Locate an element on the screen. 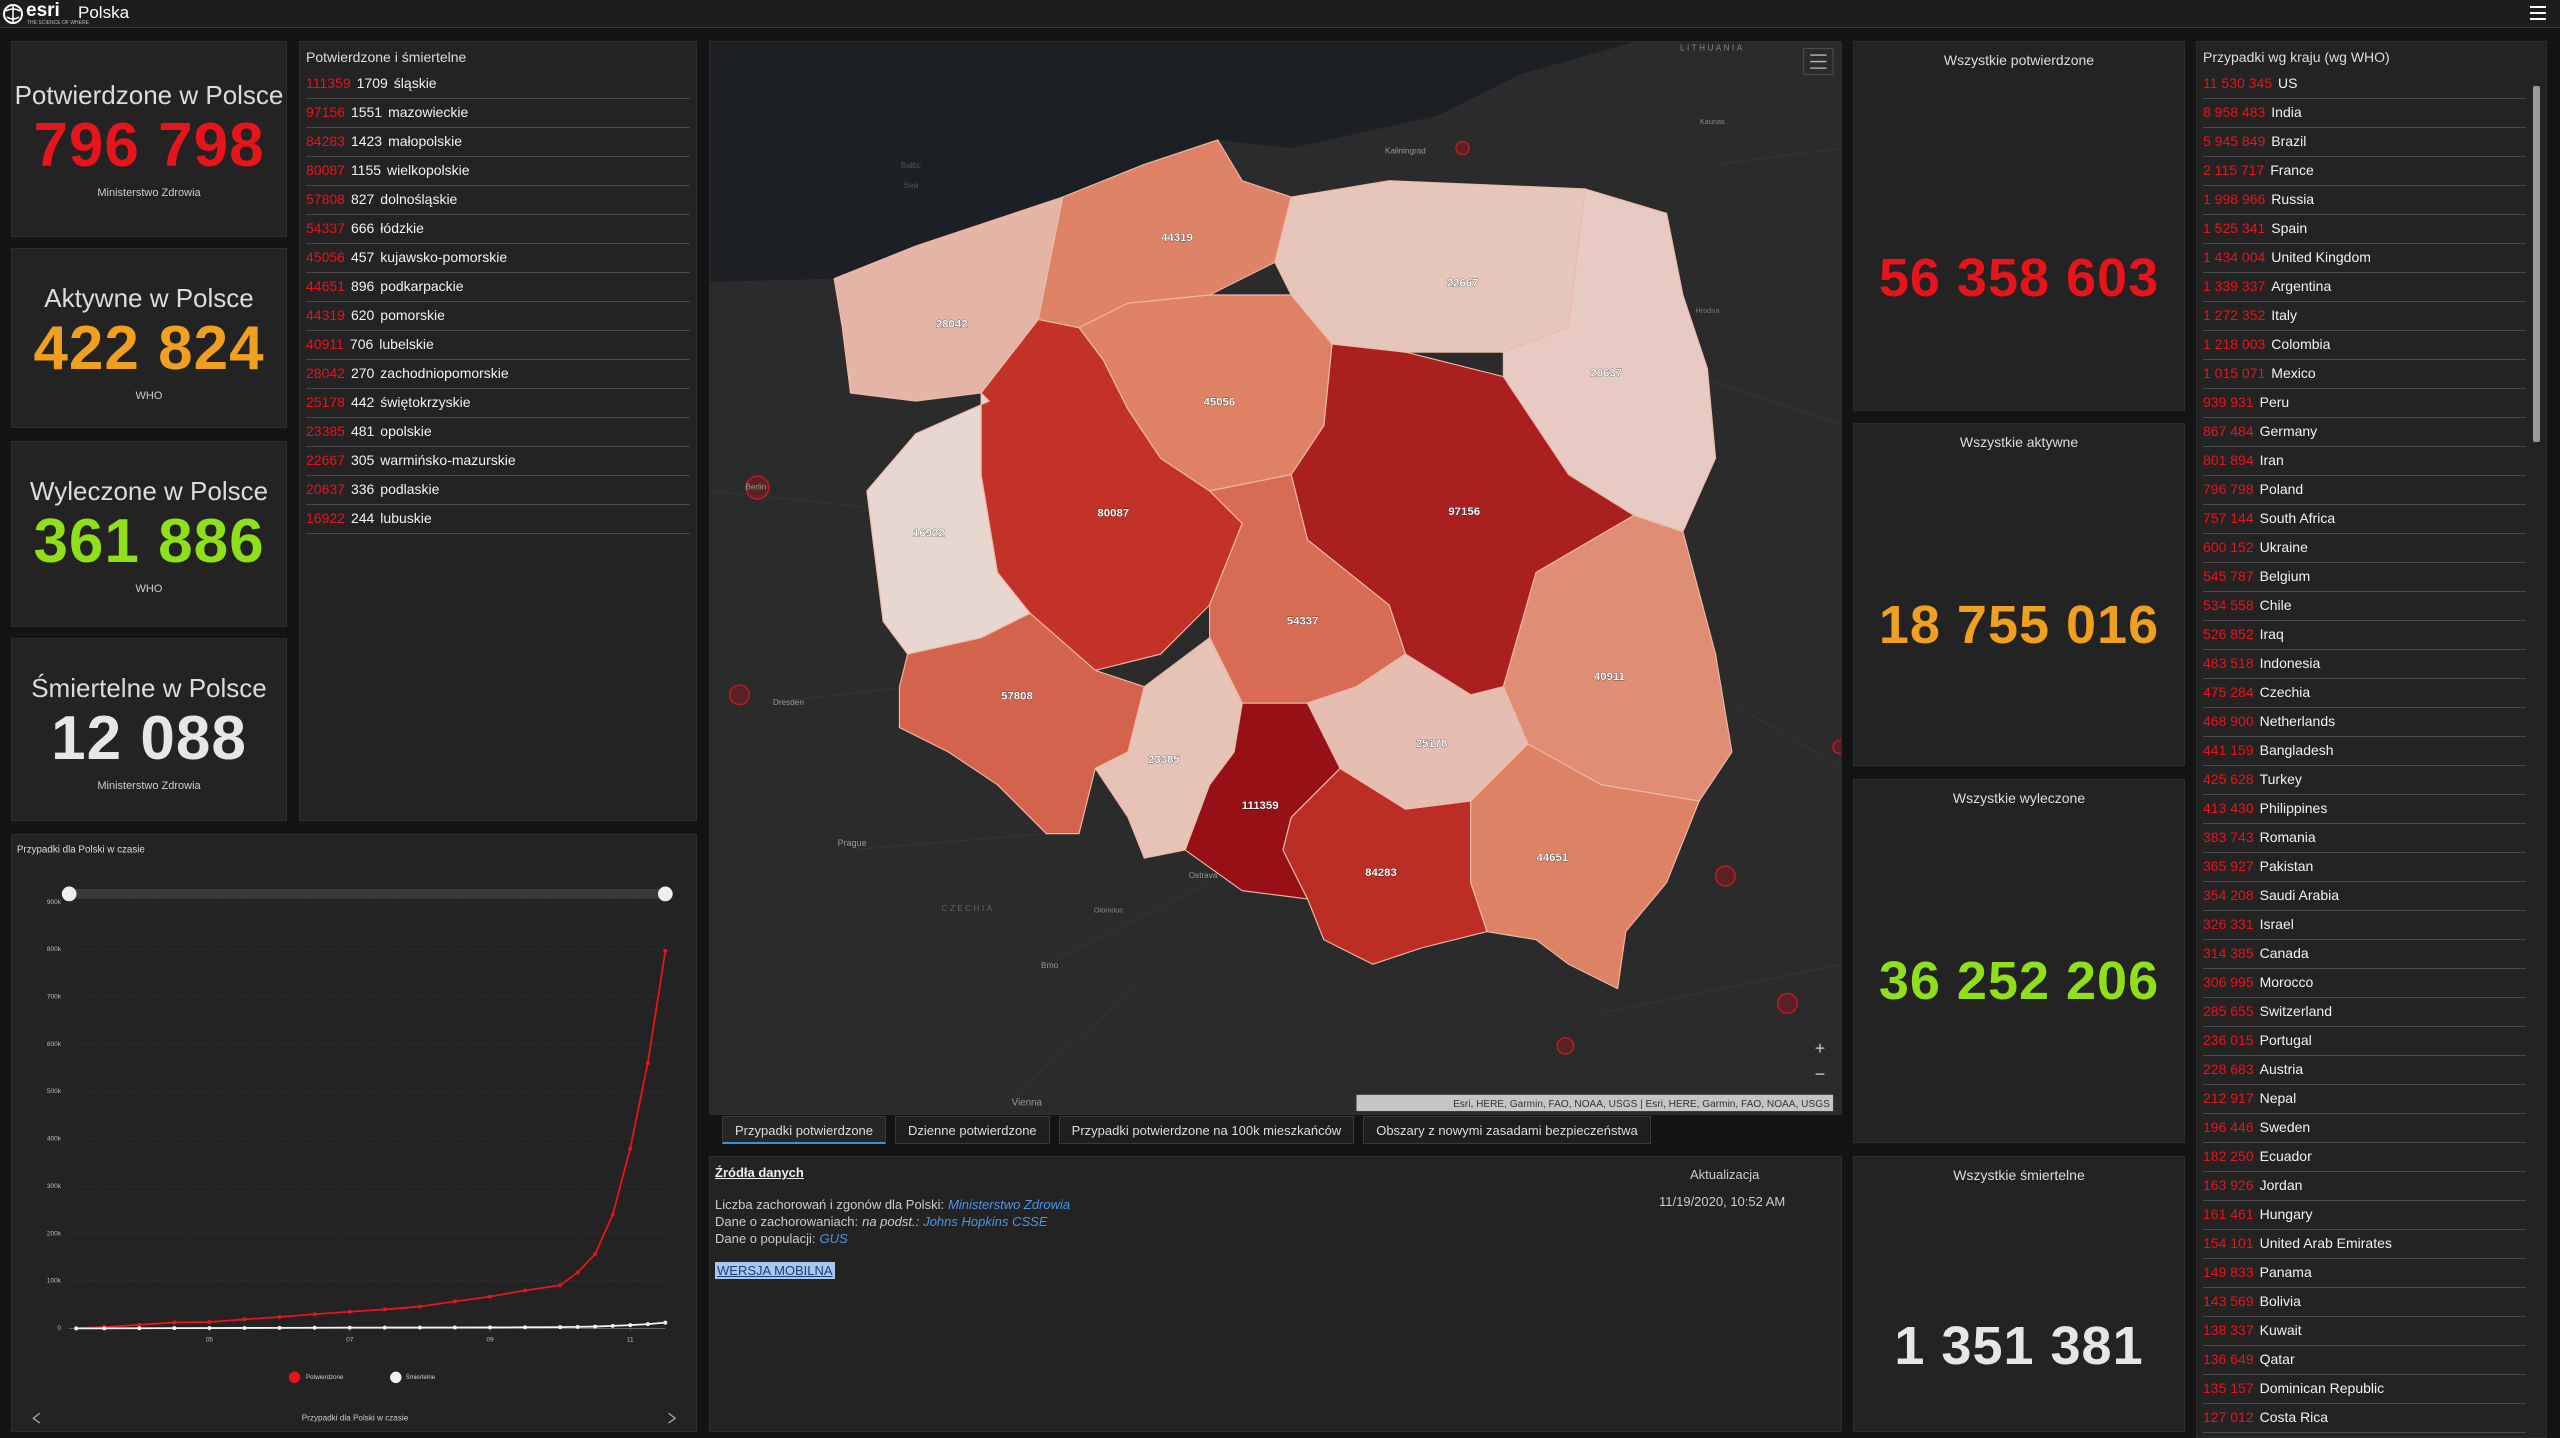  list-row: 11 530 345 US is located at coordinates (2364, 84).